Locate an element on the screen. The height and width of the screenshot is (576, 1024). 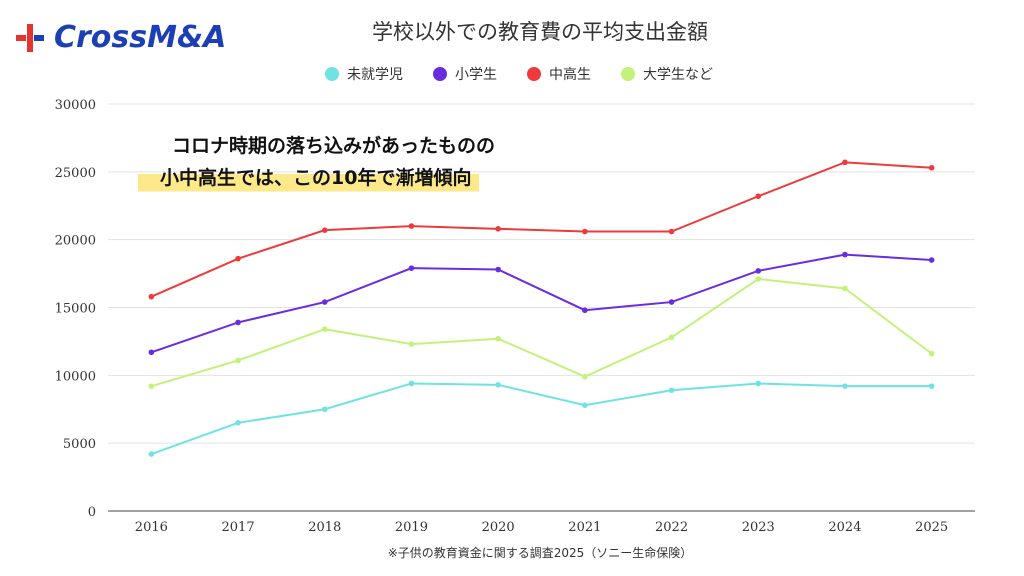
x-tick-label: 2016 is located at coordinates (151, 527).